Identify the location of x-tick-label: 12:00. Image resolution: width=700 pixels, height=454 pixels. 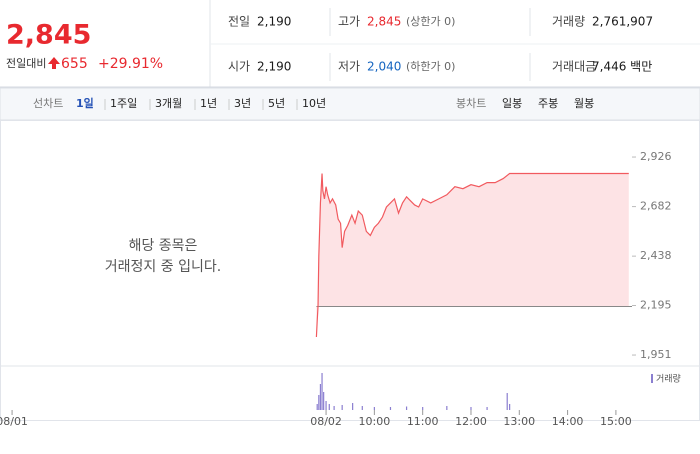
(471, 421).